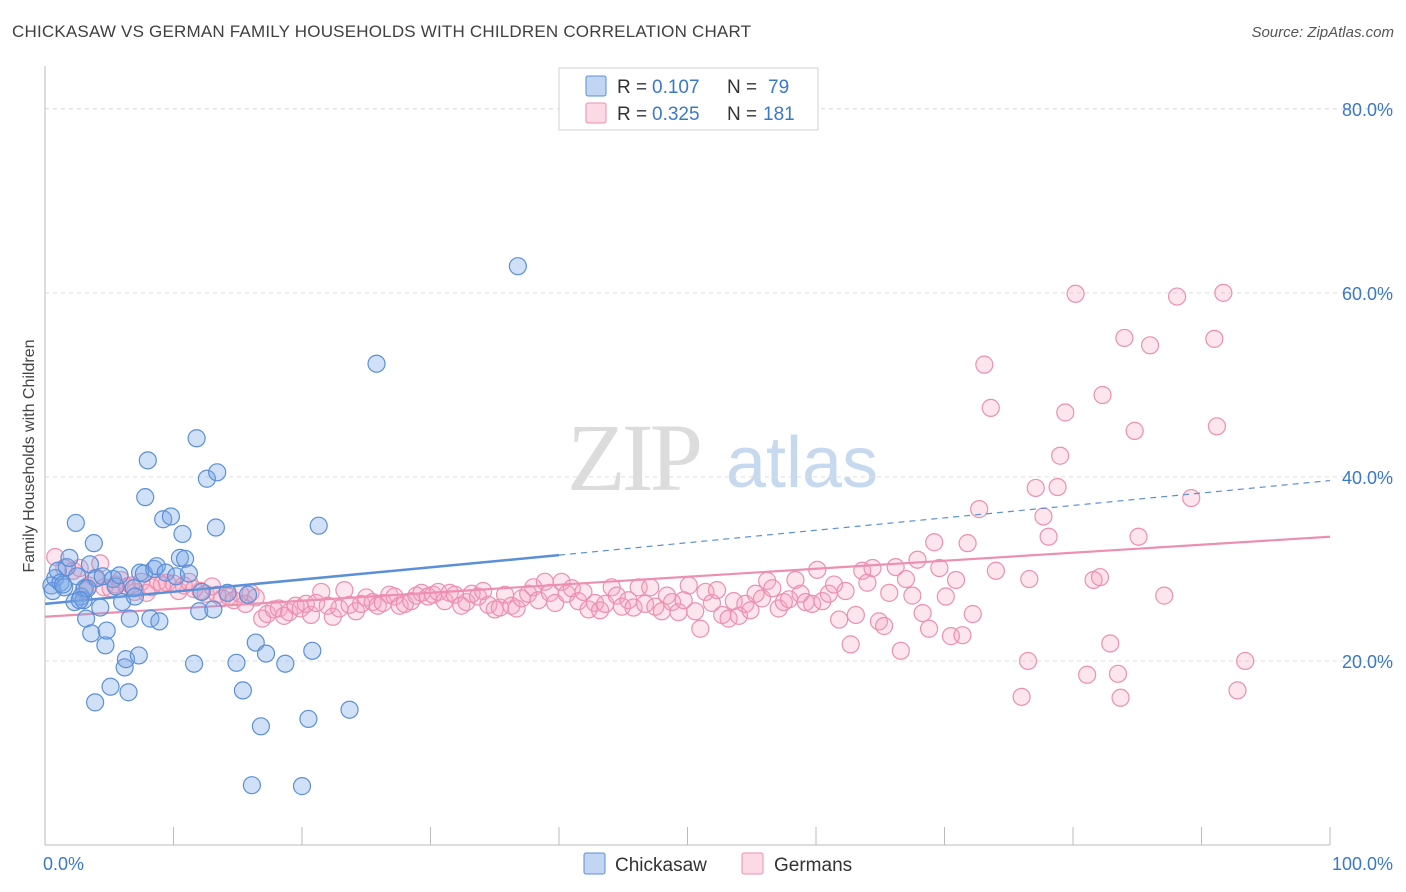 This screenshot has width=1406, height=892. I want to click on legend-label-chickasaw: Chickasaw, so click(661, 865).